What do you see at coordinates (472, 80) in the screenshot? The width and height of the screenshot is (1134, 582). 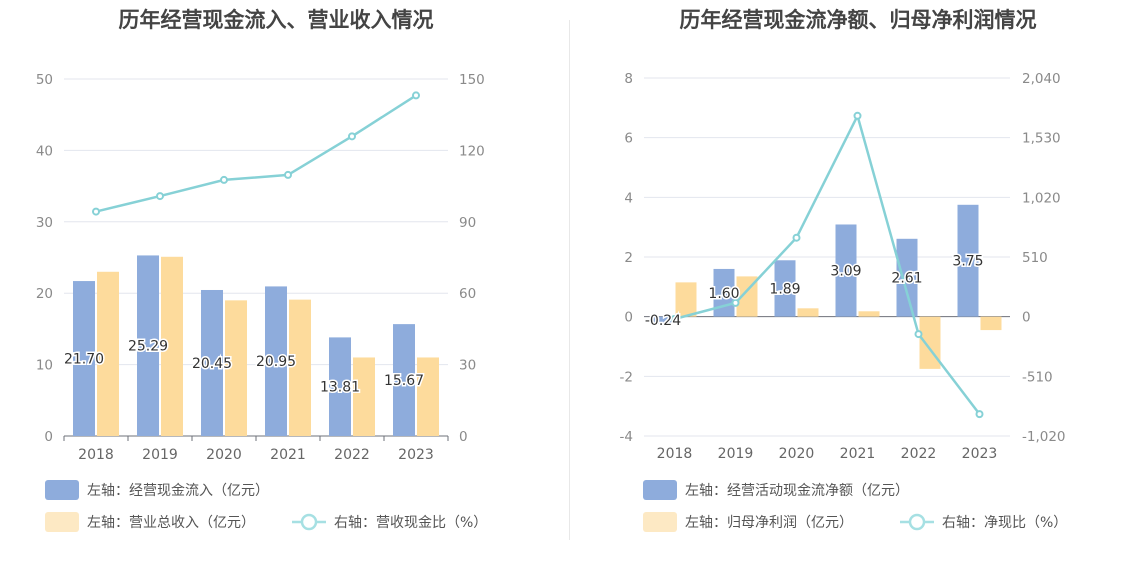 I see `right-axis-tick: 150` at bounding box center [472, 80].